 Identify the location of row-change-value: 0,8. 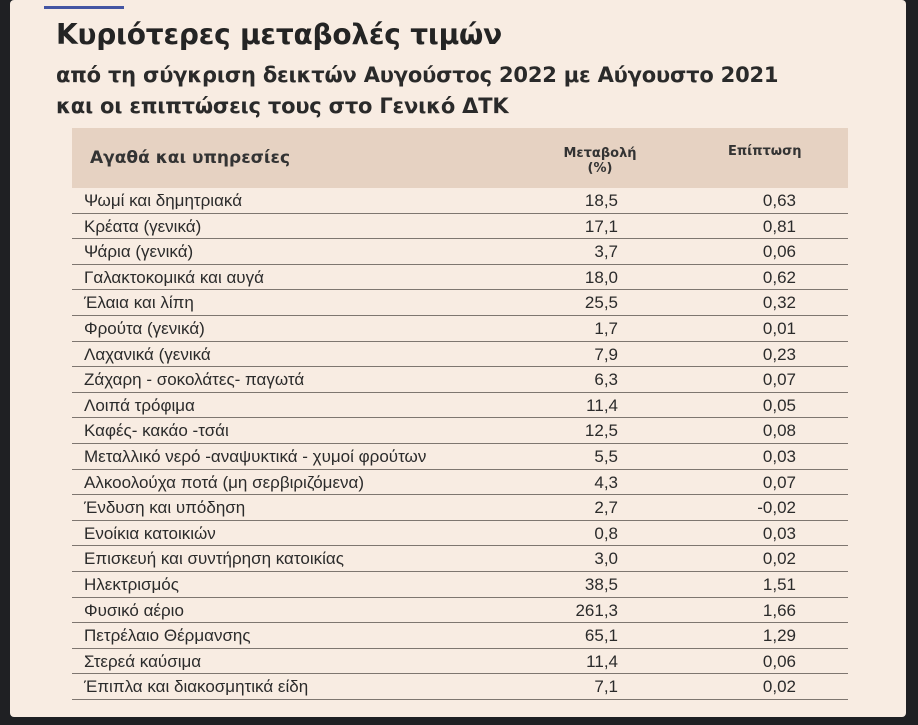
(606, 533).